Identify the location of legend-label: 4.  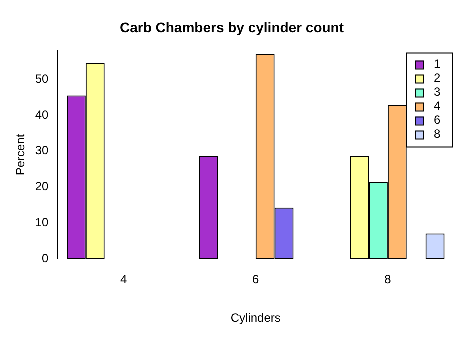
(437, 106).